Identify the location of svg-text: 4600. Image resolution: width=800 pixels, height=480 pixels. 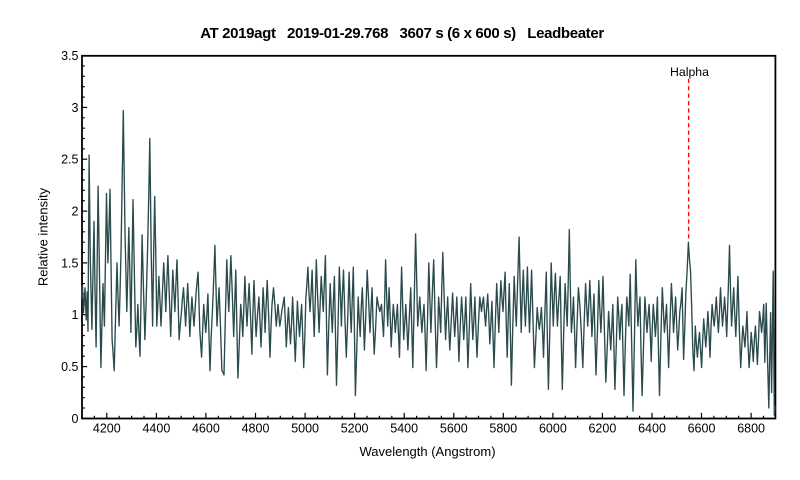
(206, 429).